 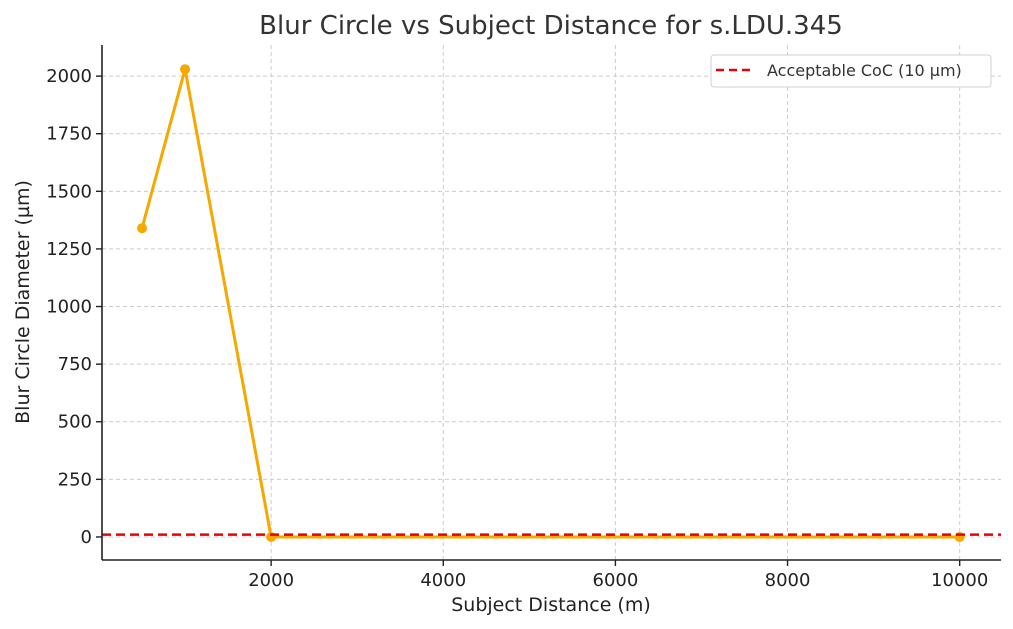 I want to click on x-tick-label: 10000, so click(x=959, y=580).